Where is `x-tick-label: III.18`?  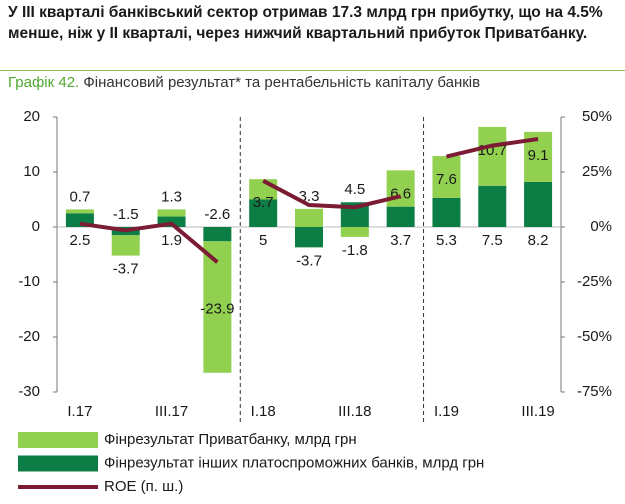
x-tick-label: III.18 is located at coordinates (354, 411).